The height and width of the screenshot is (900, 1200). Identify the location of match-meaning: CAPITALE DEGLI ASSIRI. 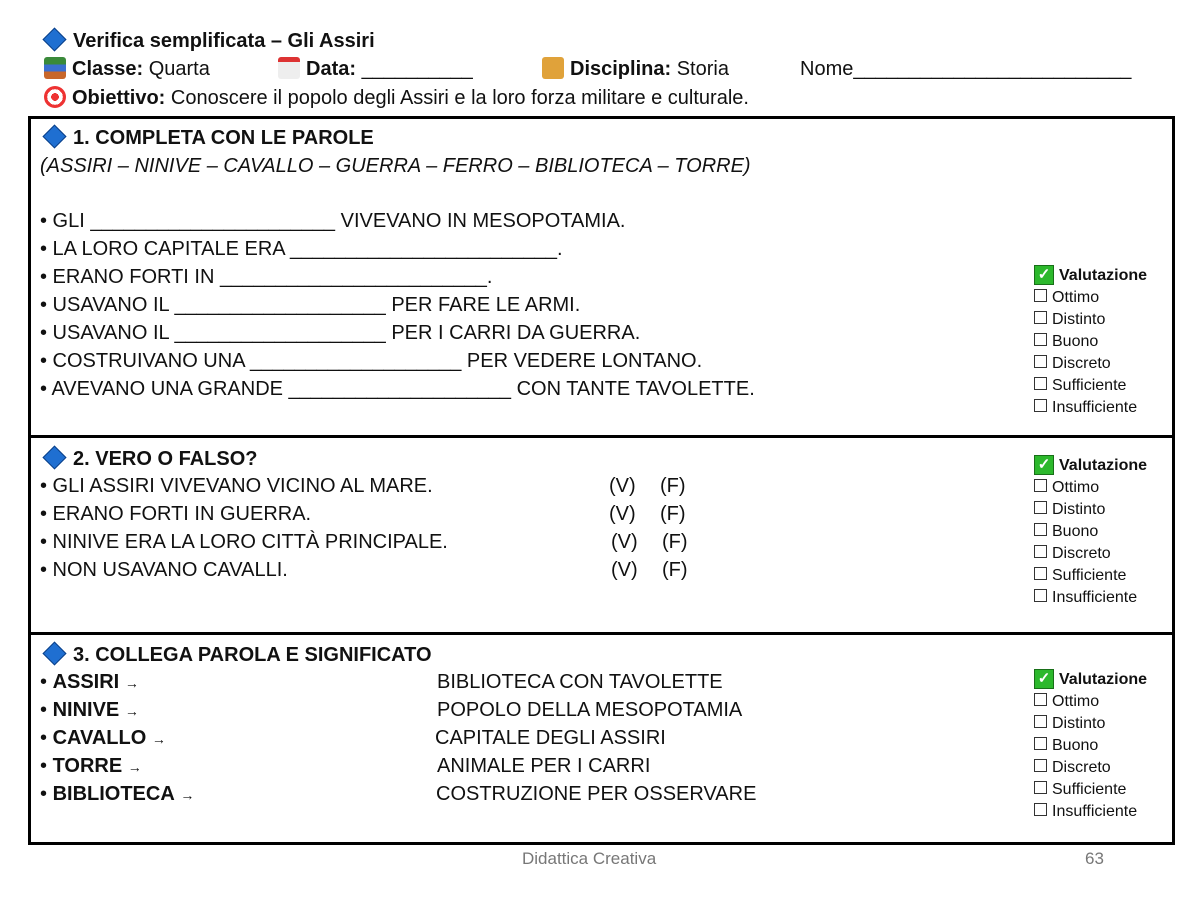
(550, 738).